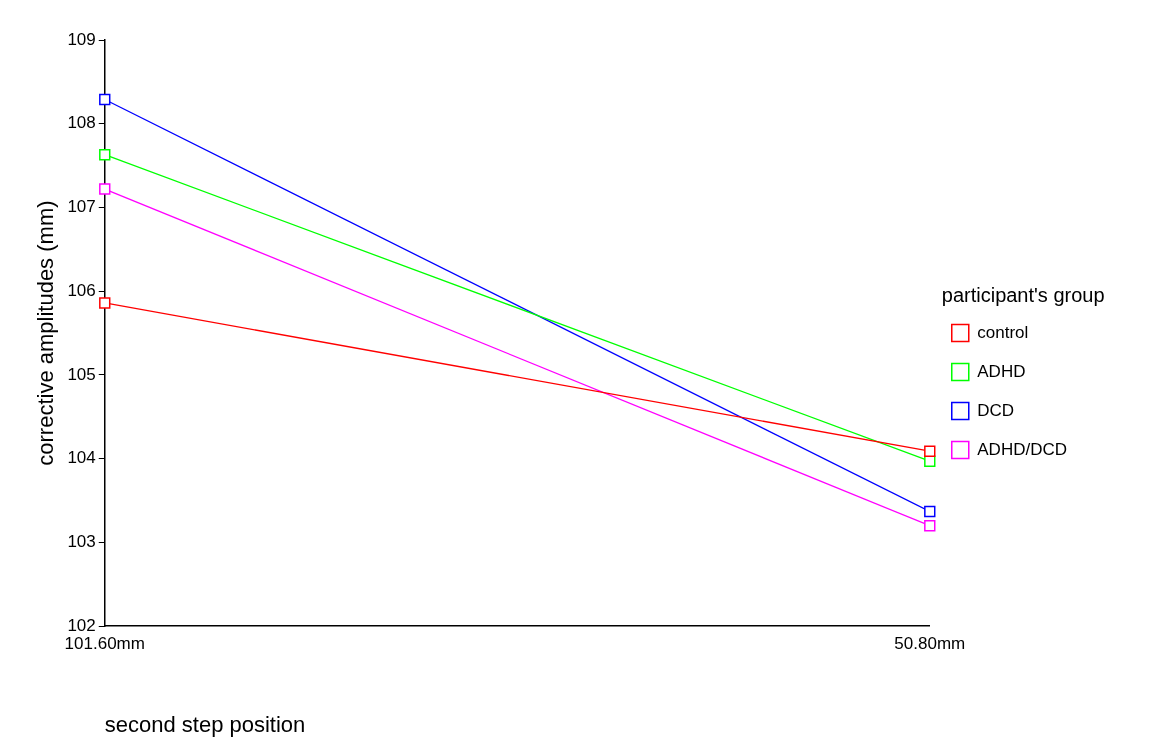  I want to click on y-tick-label: 105, so click(81, 374).